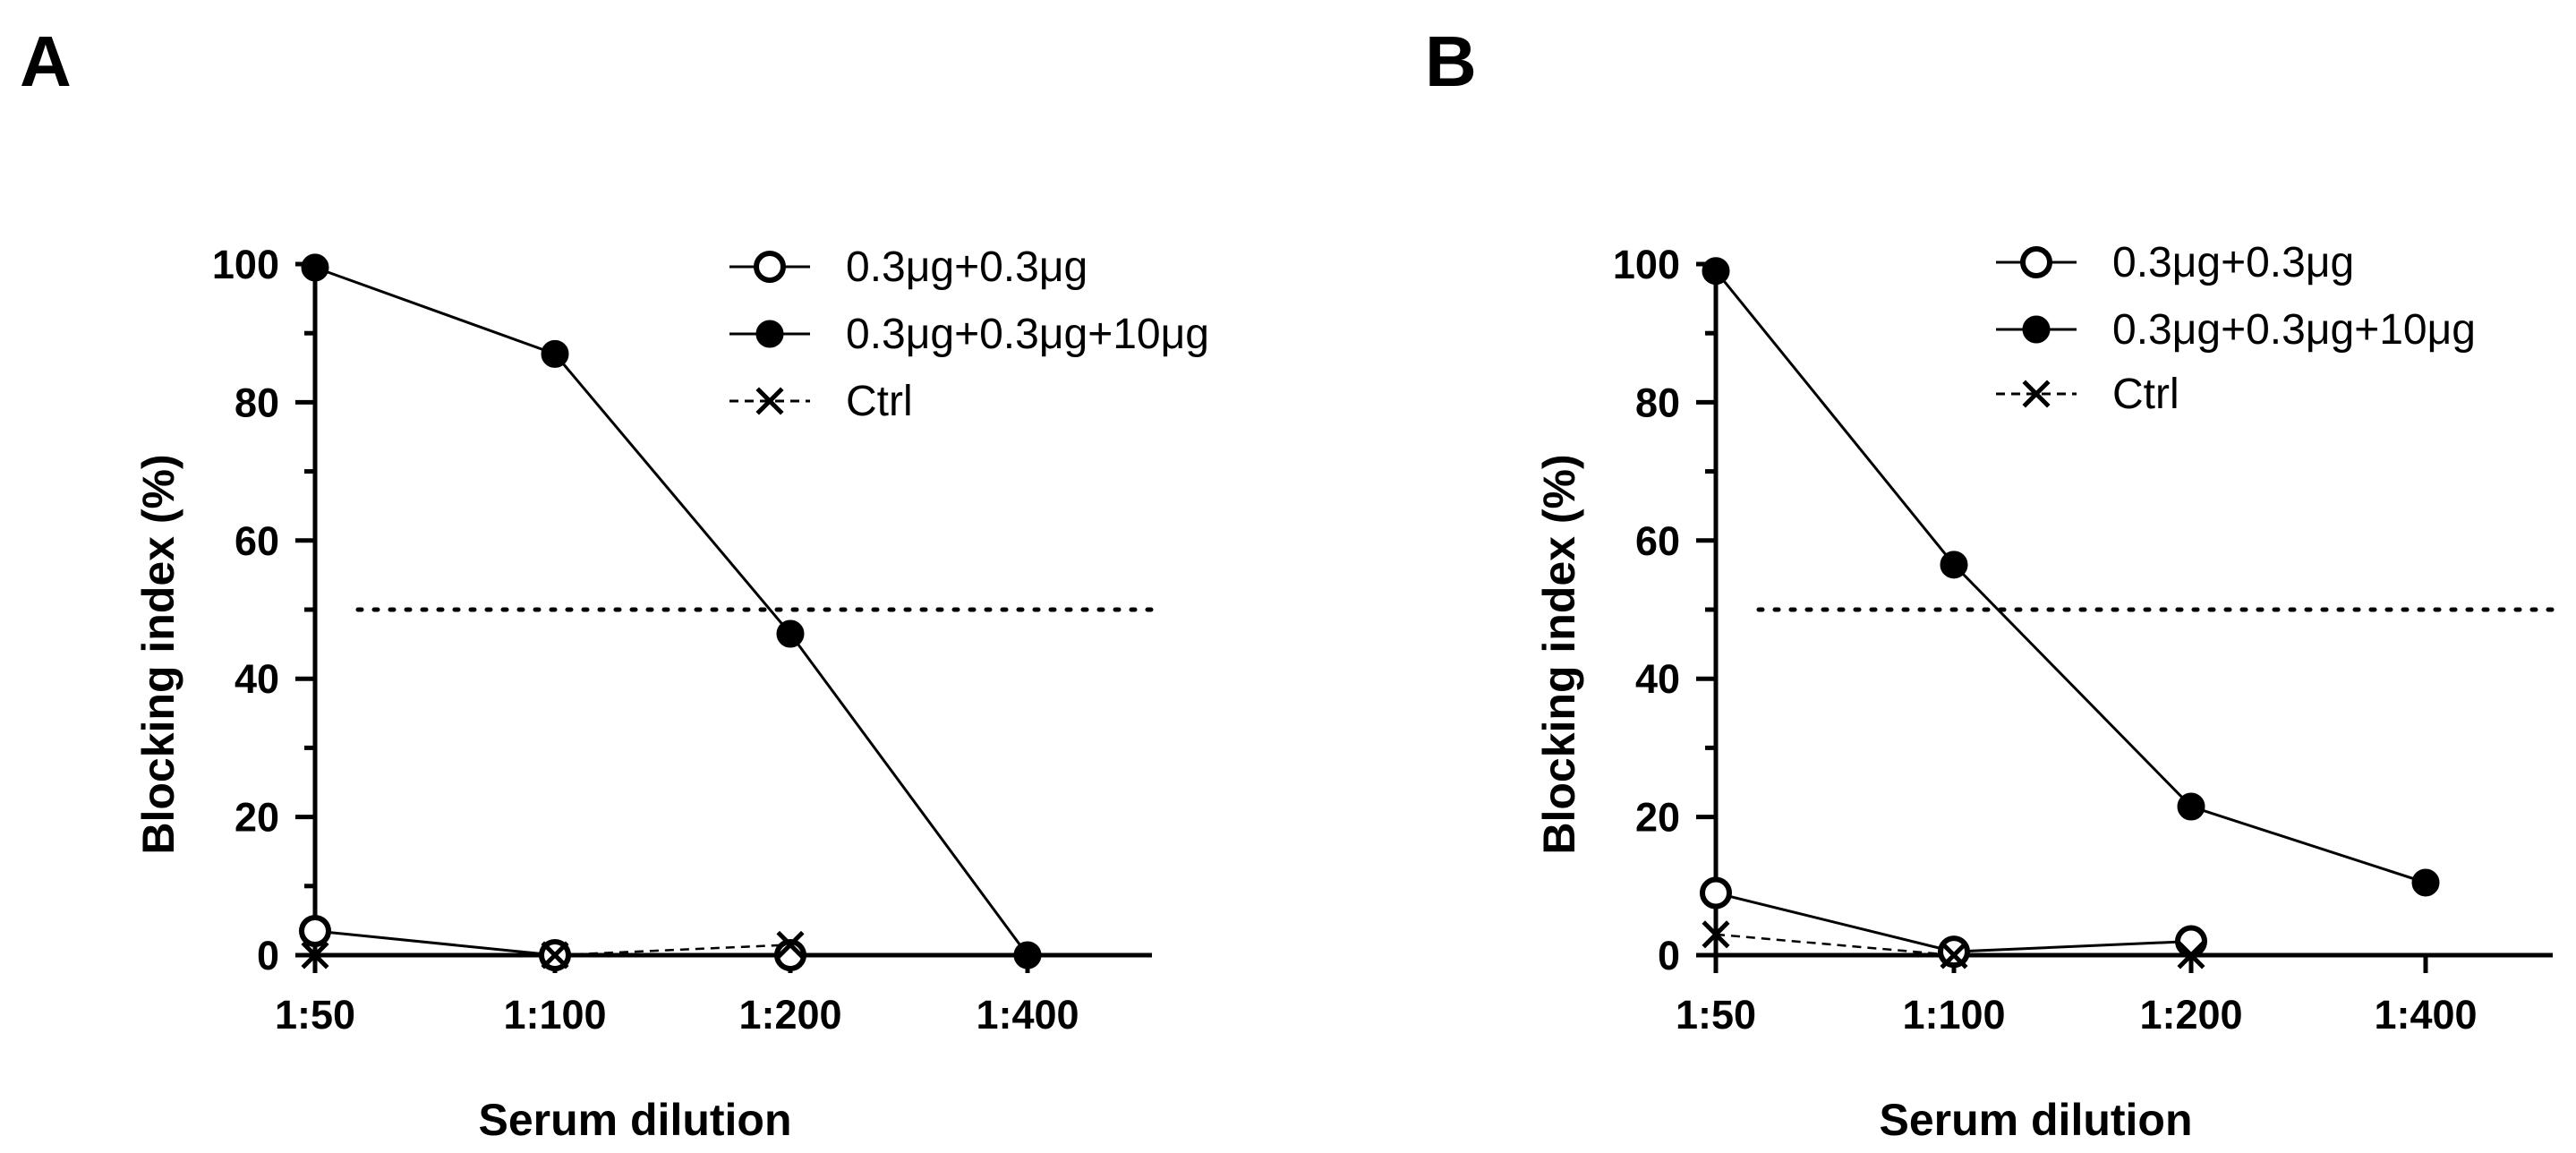 The image size is (2576, 1153). Describe the element at coordinates (1451, 61) in the screenshot. I see `panel-letter: B` at that location.